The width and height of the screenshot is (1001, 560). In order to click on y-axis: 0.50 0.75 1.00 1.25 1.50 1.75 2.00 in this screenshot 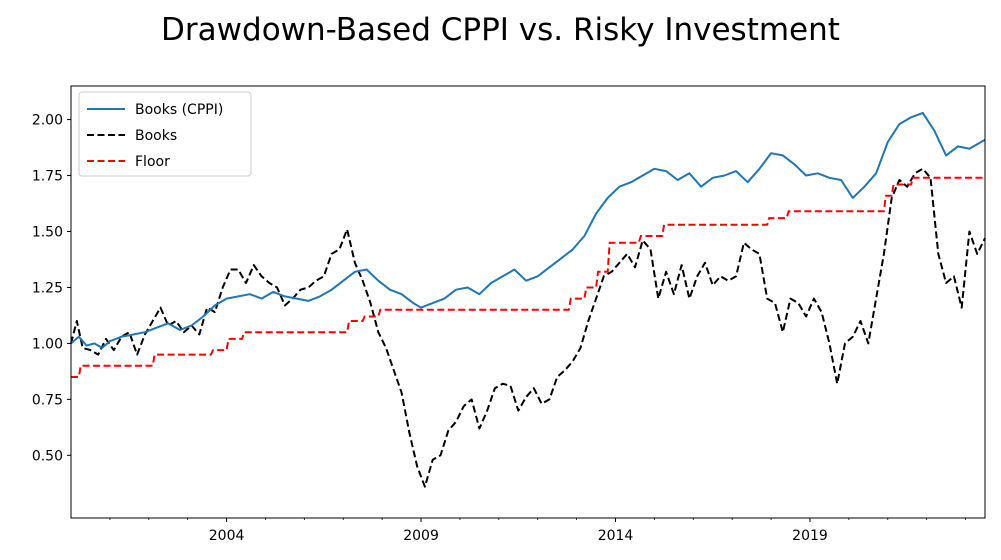, I will do `click(51, 288)`.